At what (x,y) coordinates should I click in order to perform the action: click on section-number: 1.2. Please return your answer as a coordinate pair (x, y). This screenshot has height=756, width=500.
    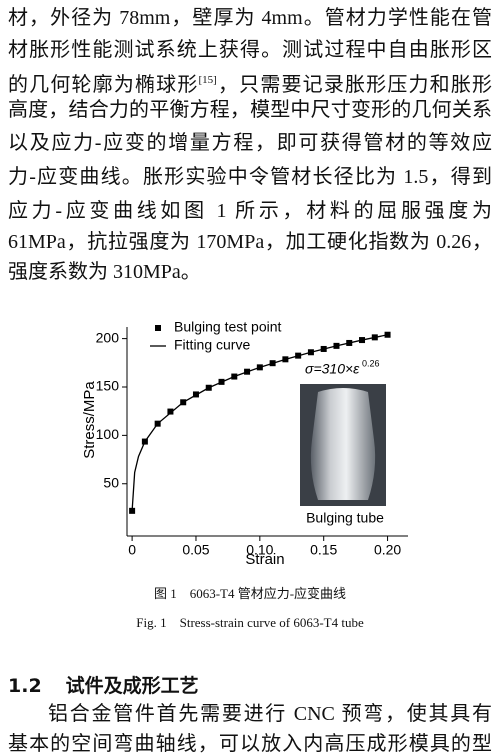
    Looking at the image, I should click on (25, 686).